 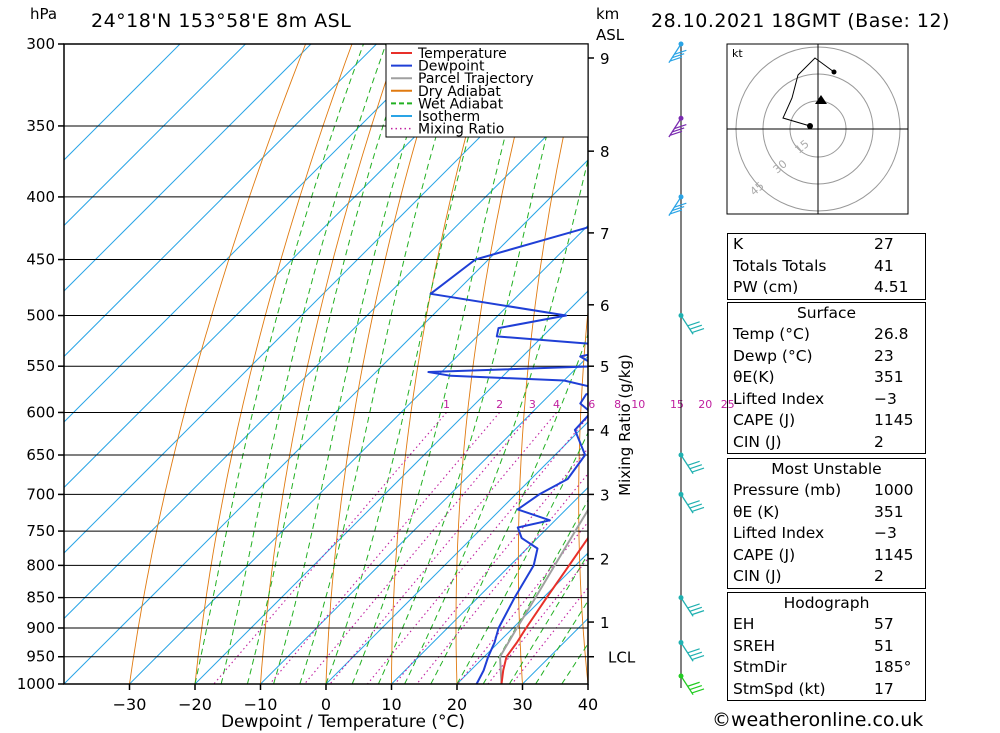 I want to click on temperature-tick-label: 40, so click(x=588, y=704).